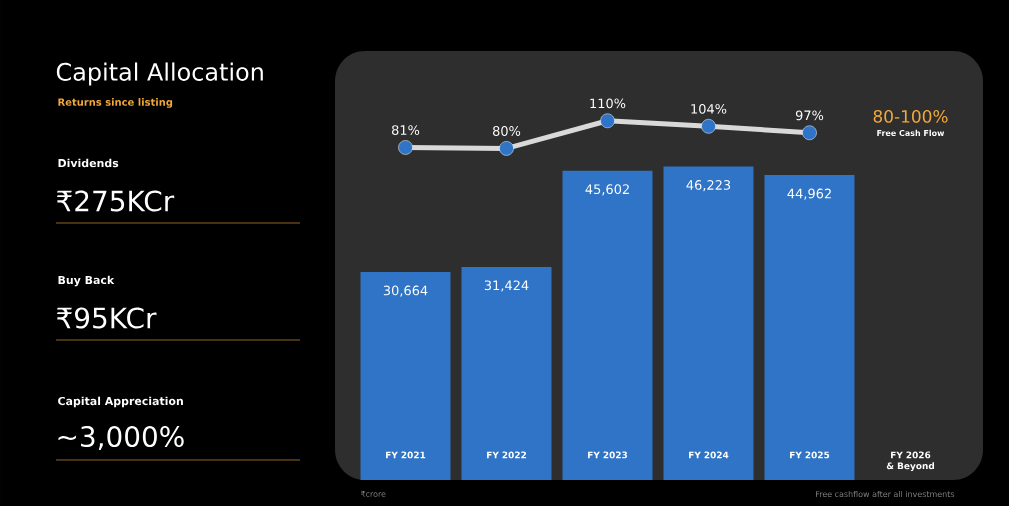  What do you see at coordinates (106, 318) in the screenshot?
I see `text: ₹95KCr` at bounding box center [106, 318].